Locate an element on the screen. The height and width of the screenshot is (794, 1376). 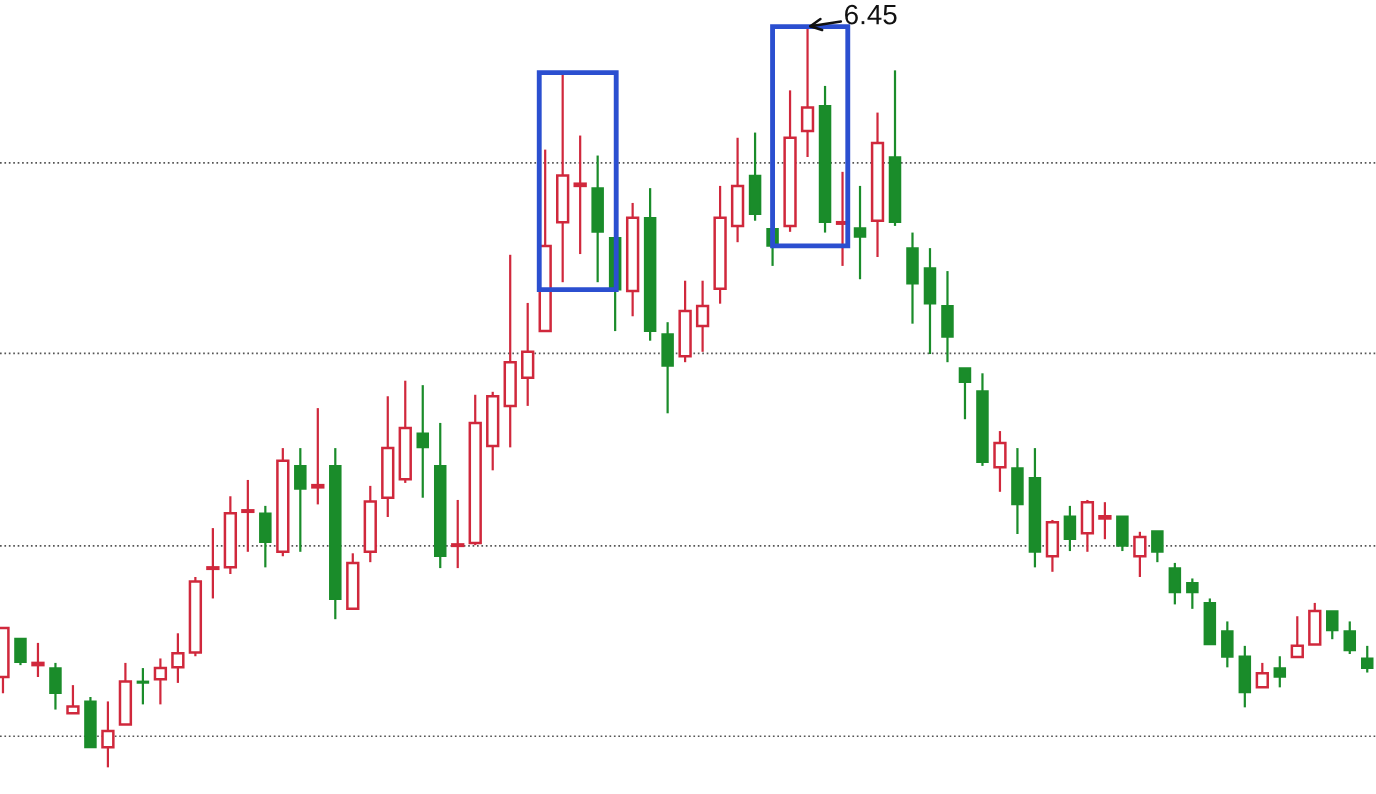
text: 6.45 is located at coordinates (871, 14).